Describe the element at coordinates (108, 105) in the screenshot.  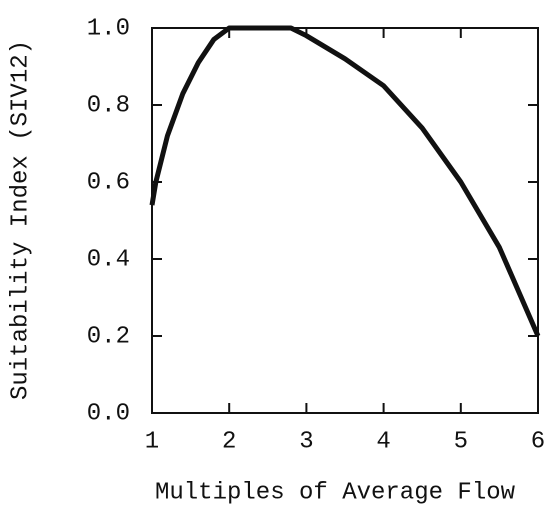
I see `y-tick-label: 0.8` at that location.